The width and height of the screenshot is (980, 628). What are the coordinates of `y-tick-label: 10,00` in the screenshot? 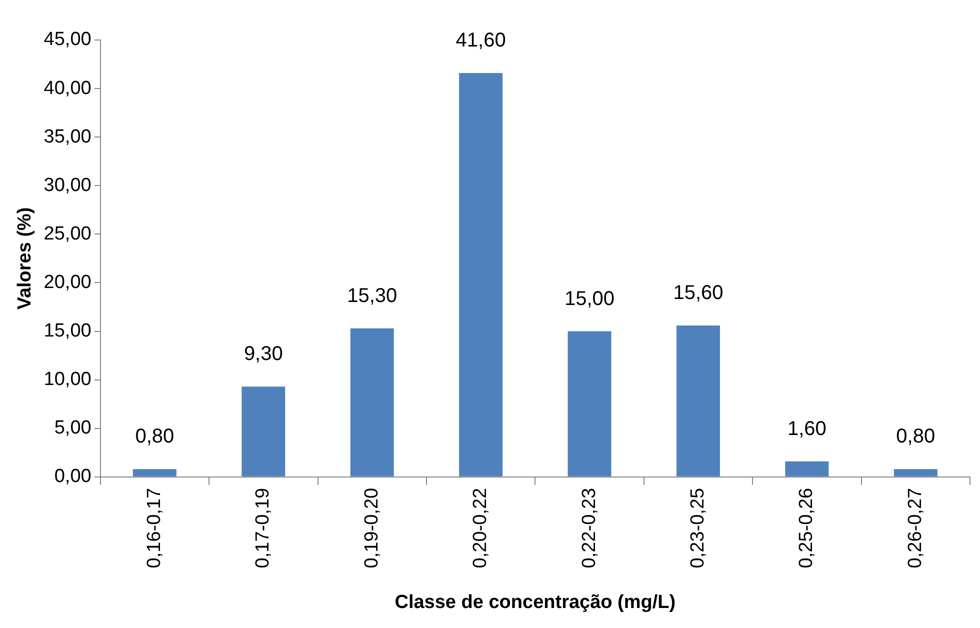 It's located at (68, 379).